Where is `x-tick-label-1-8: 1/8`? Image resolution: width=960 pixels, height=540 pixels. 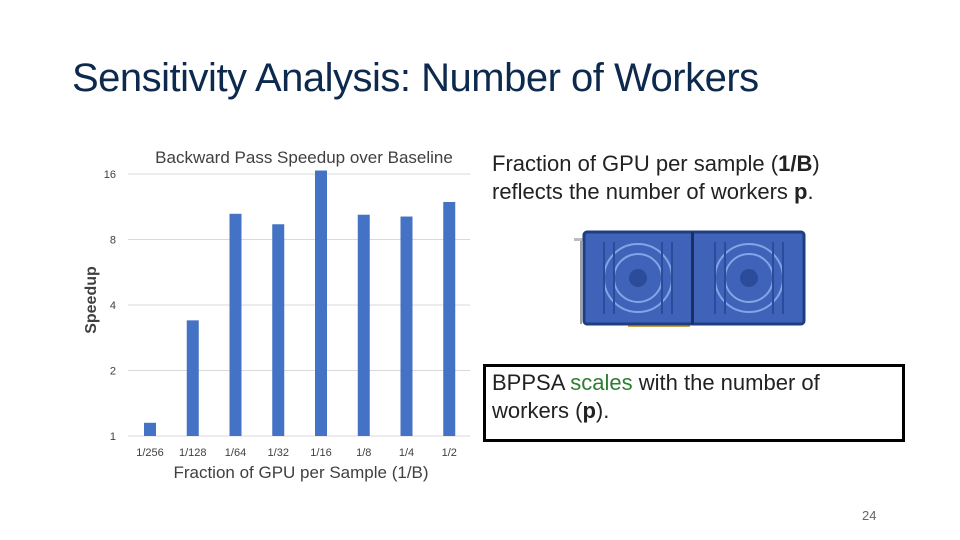
x-tick-label-1-8: 1/8 is located at coordinates (363, 453).